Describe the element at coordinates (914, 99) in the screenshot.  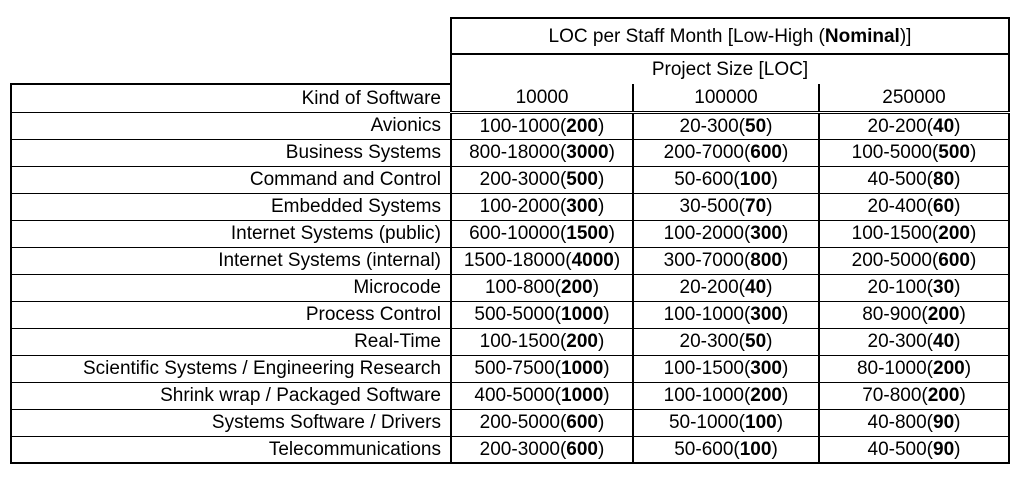
I see `size-column-header-250000: 250000` at that location.